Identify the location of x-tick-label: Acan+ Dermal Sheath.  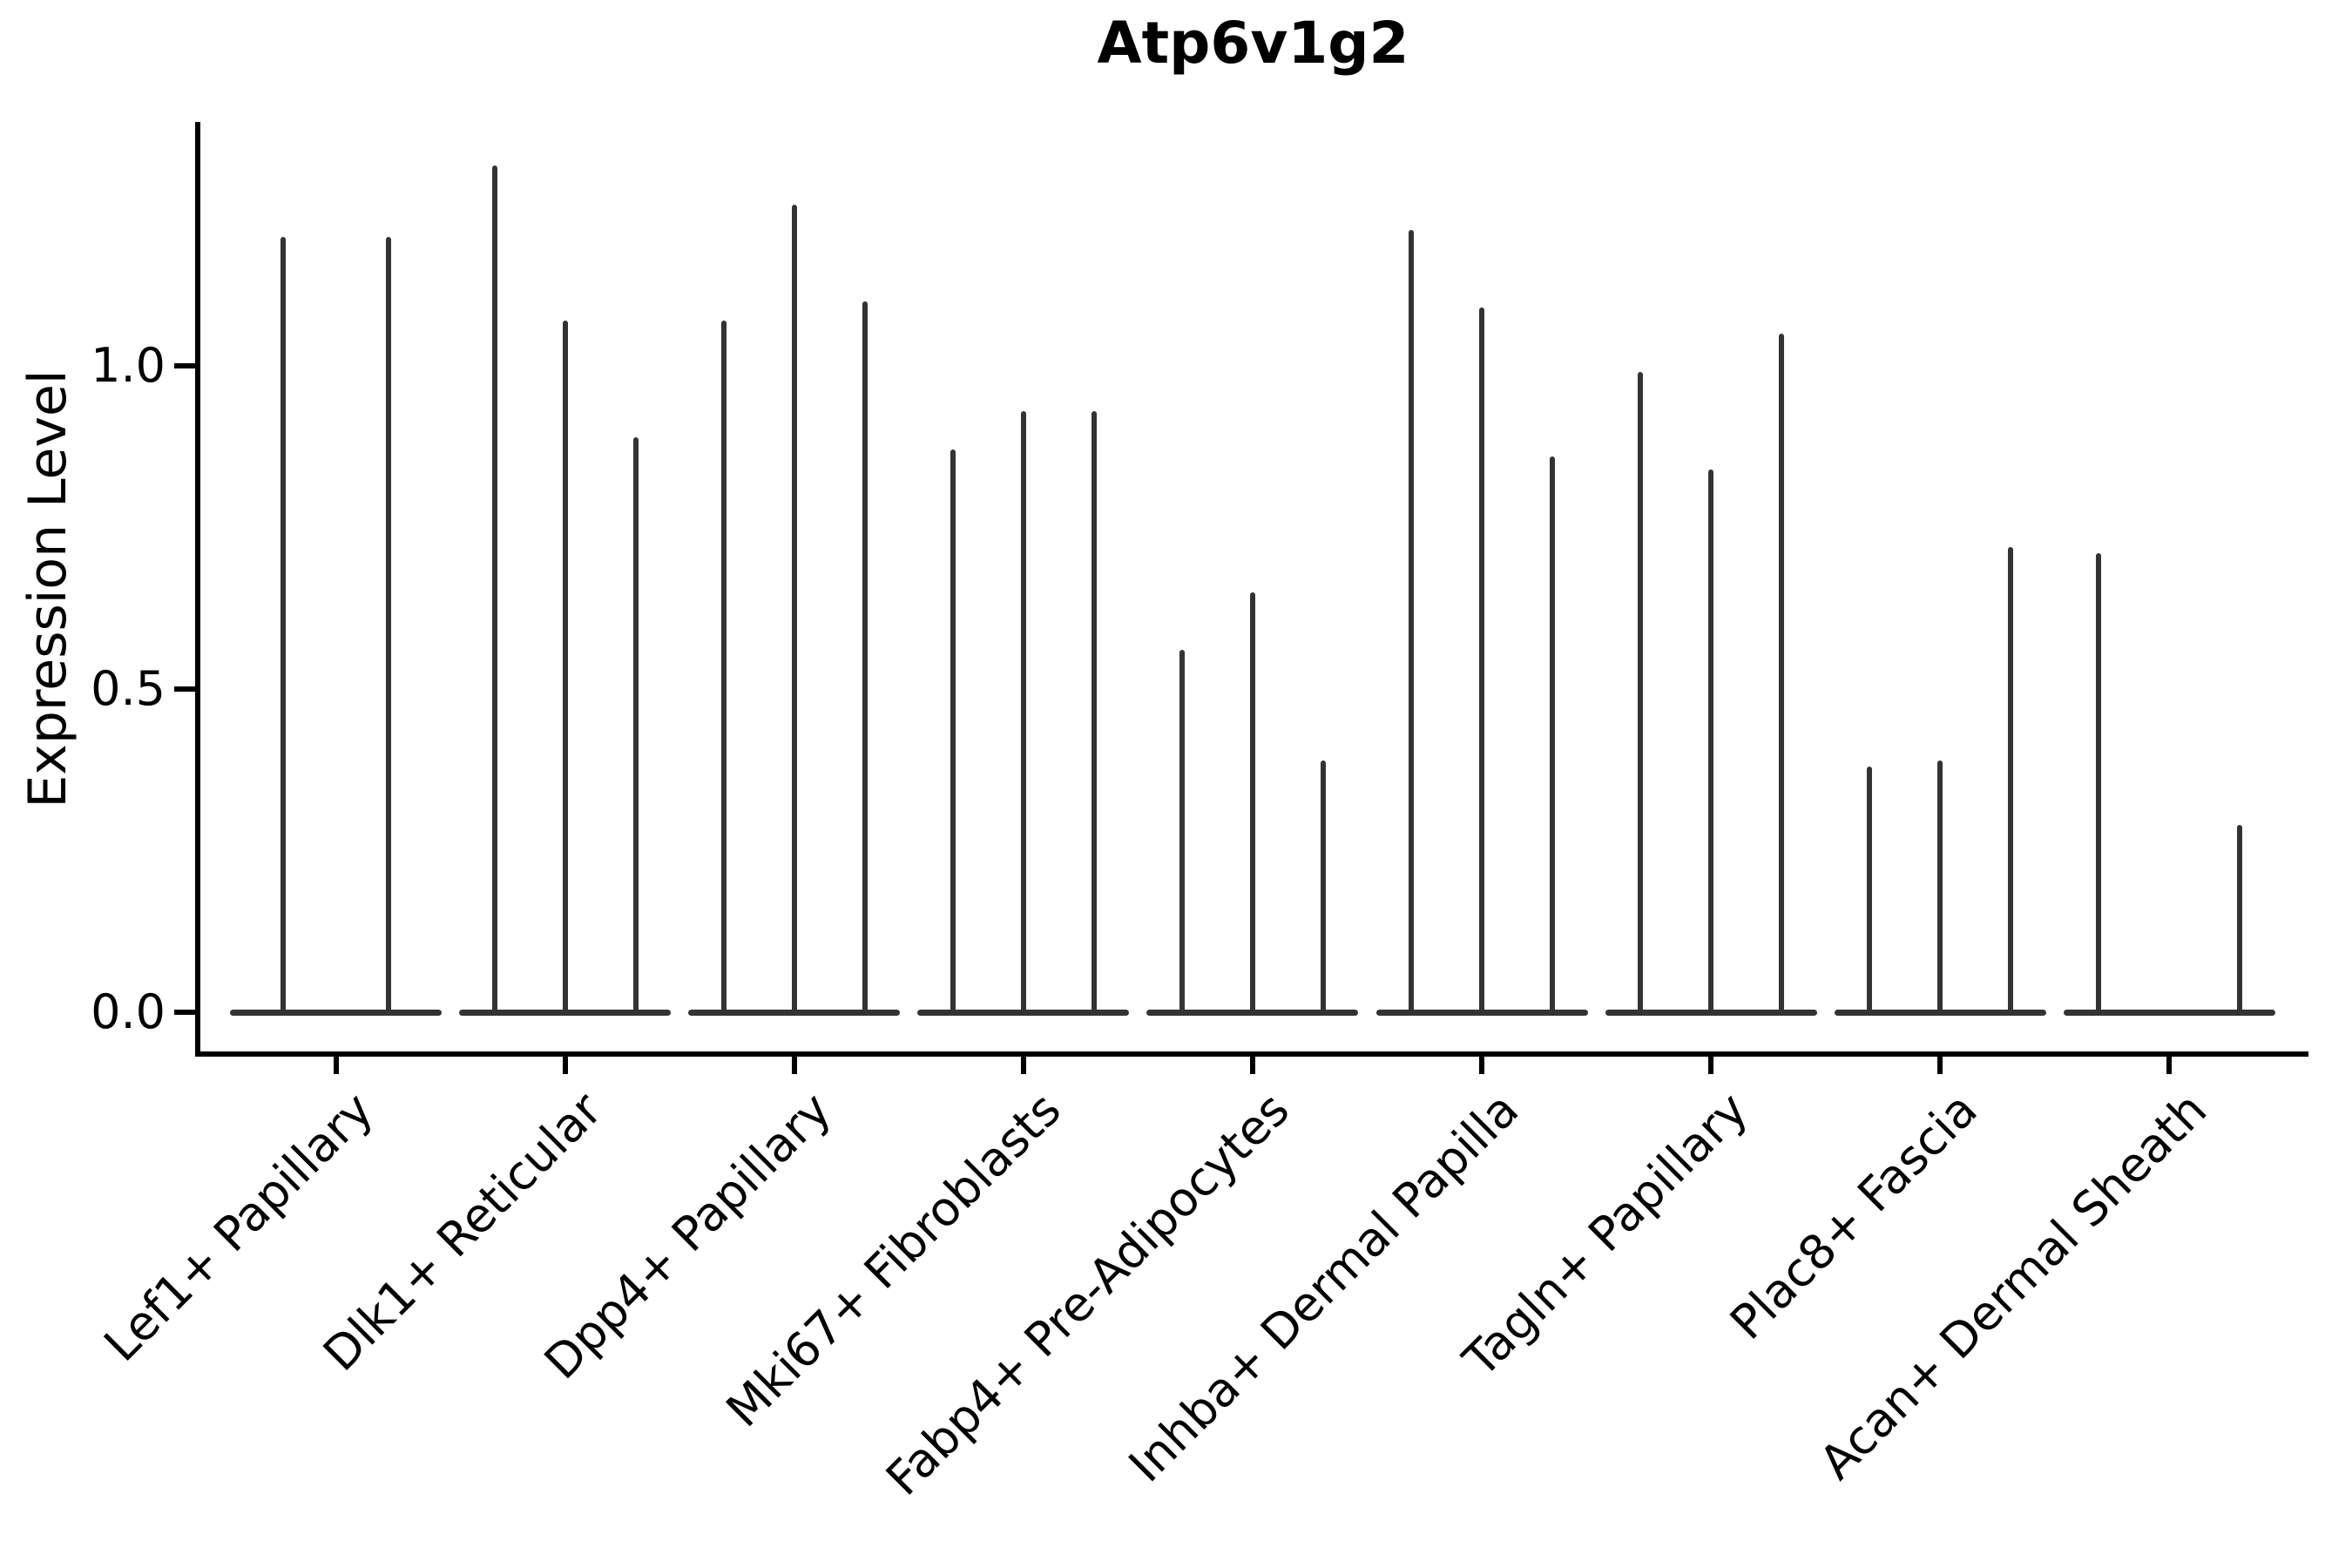
(2012, 1286).